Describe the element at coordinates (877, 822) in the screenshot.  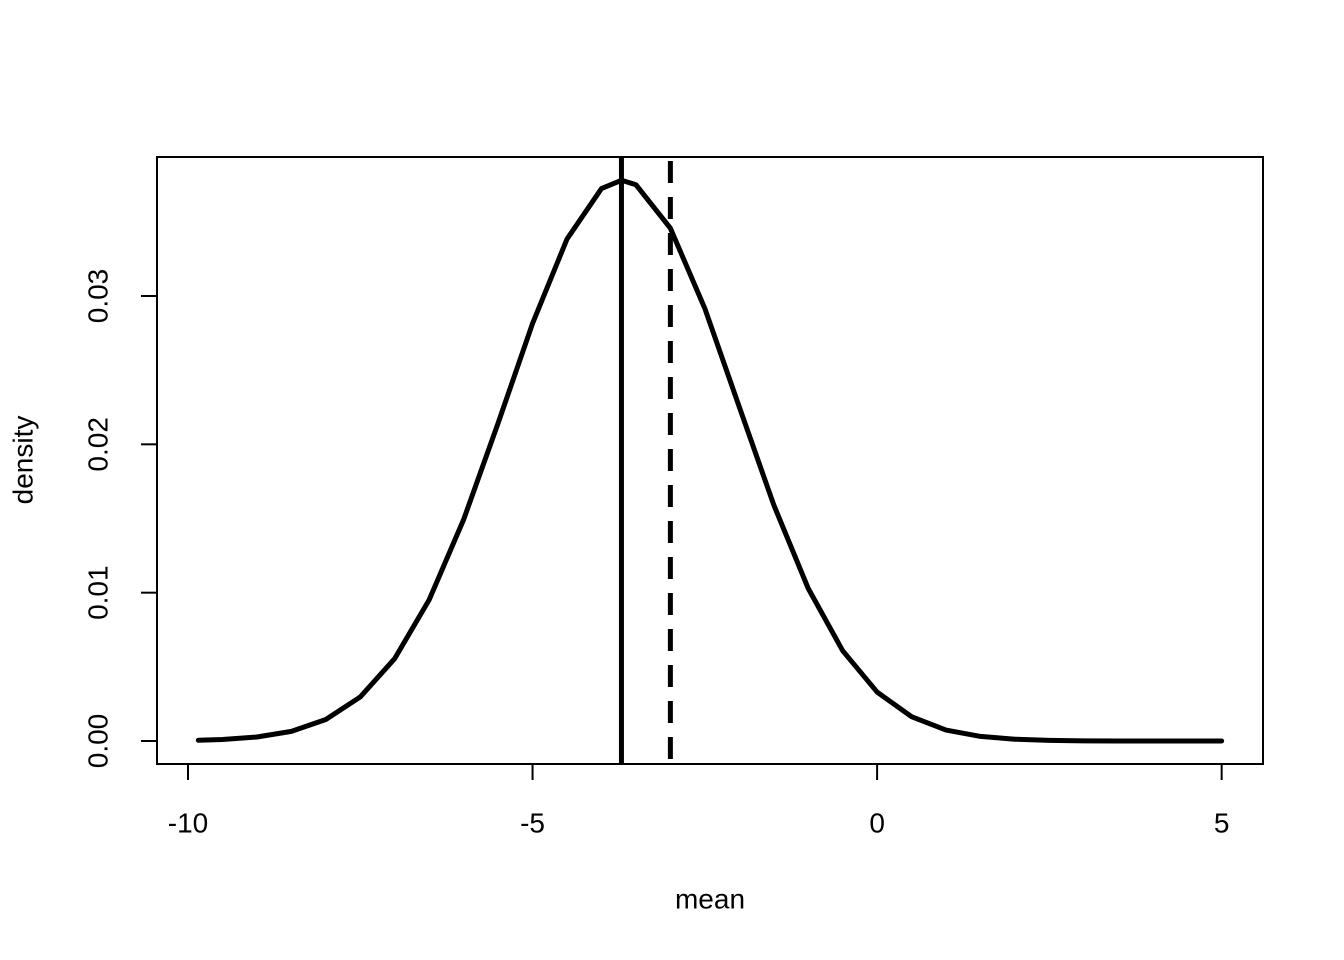
I see `x-tick-label: 0` at that location.